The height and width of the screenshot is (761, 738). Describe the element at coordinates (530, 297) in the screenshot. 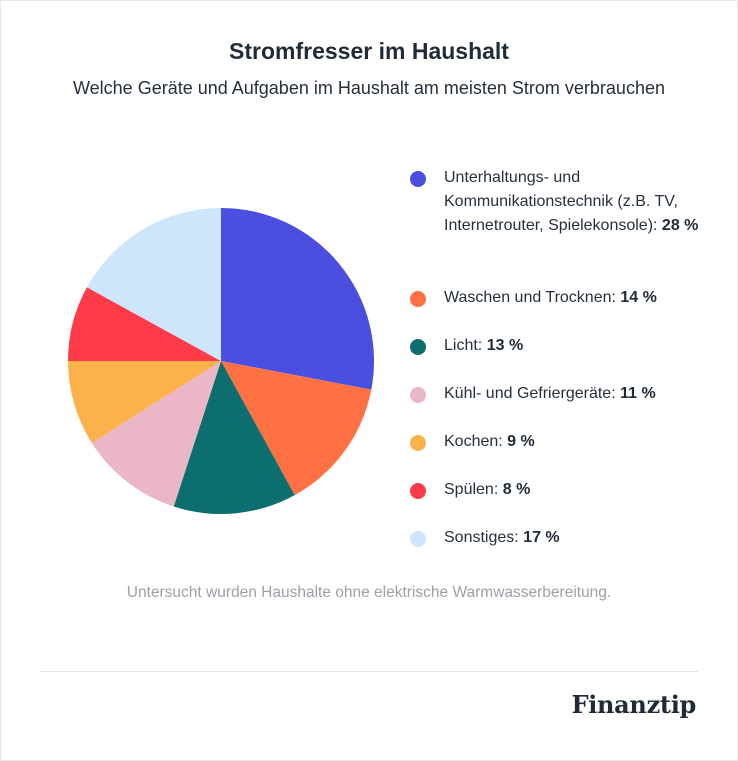

I see `legend-label: Waschen und Trocknen:` at that location.